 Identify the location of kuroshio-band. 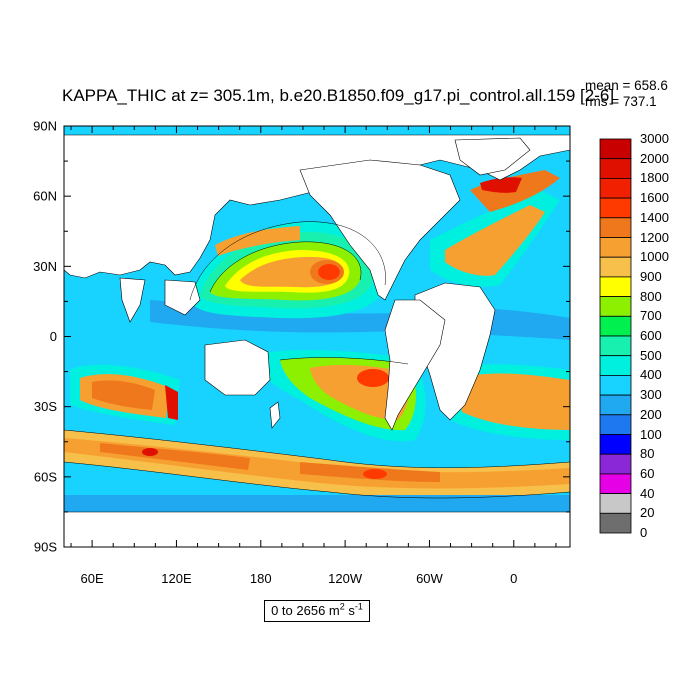
(257, 241).